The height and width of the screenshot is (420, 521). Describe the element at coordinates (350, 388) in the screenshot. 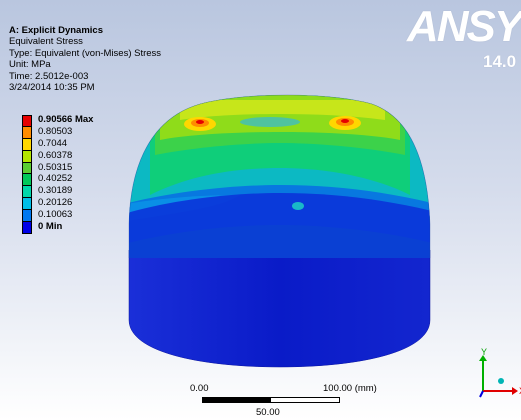

I see `scale-right-label: 100.00 (mm)` at that location.